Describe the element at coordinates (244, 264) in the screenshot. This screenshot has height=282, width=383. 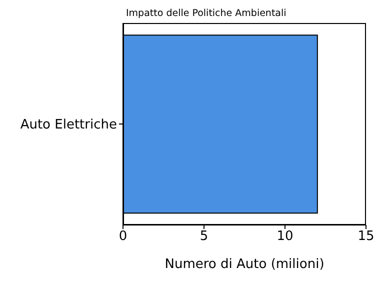
I see `x-axis-title: Numero di Auto (milioni)` at that location.